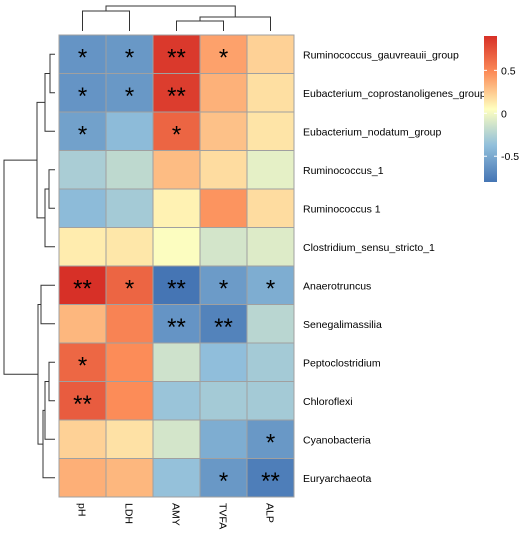 This screenshot has height=555, width=522. What do you see at coordinates (508, 71) in the screenshot?
I see `legend-tick-label: 0.5` at bounding box center [508, 71].